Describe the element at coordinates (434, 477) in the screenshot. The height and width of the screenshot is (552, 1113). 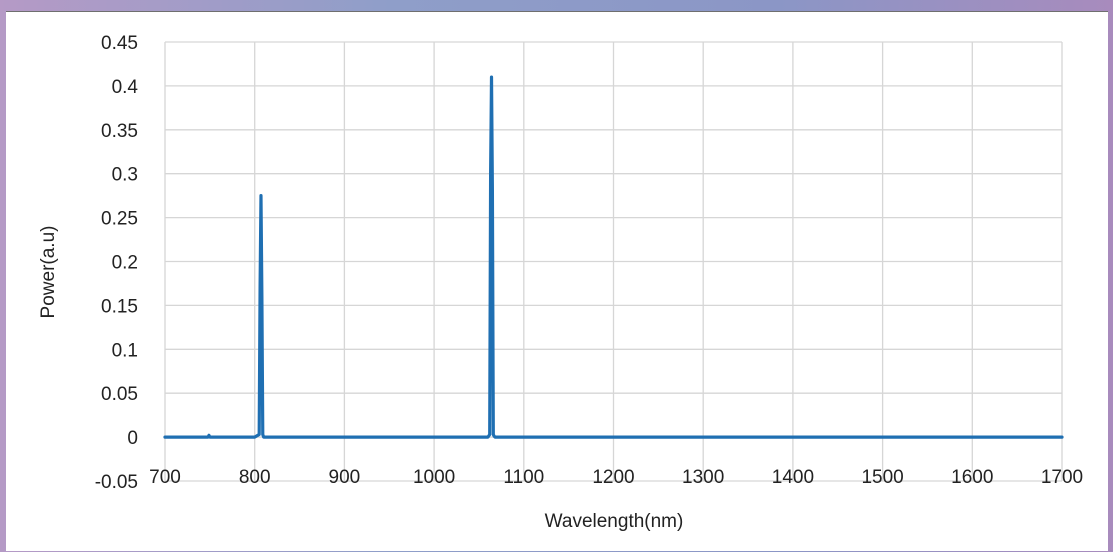
I see `x-tick-label: 1000` at that location.